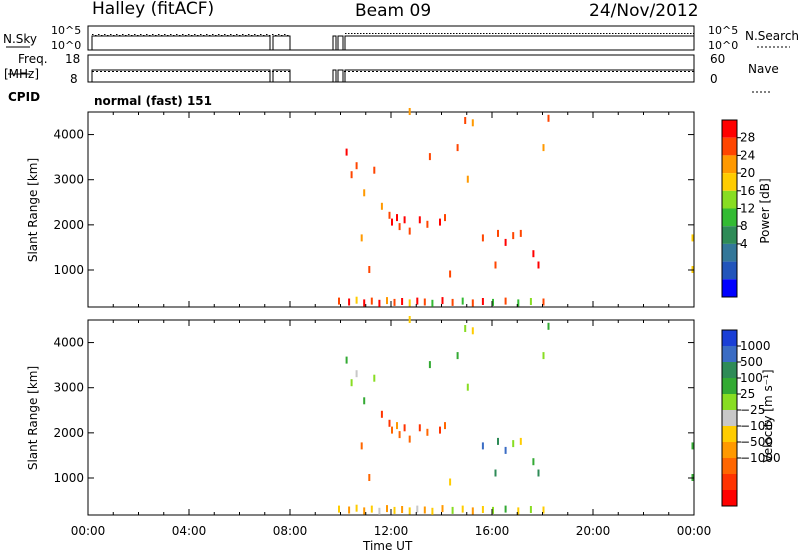 The width and height of the screenshot is (800, 554). I want to click on station-title: Halley (fitACF), so click(153, 9).